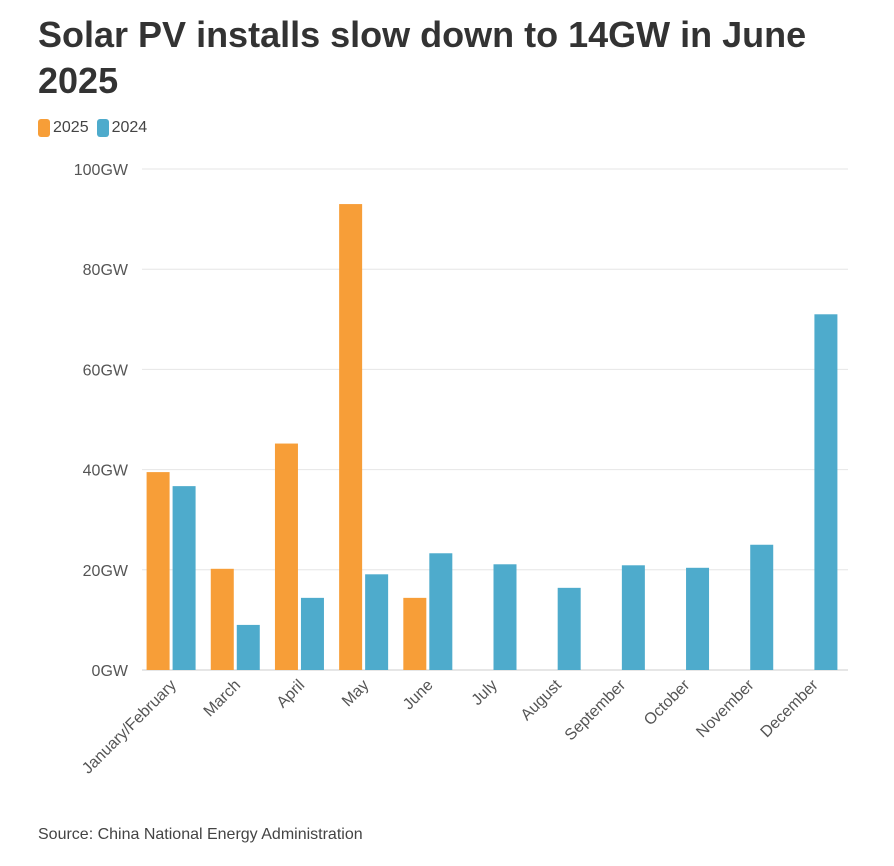 This screenshot has width=894, height=866. What do you see at coordinates (725, 708) in the screenshot?
I see `x-tick-label: November` at bounding box center [725, 708].